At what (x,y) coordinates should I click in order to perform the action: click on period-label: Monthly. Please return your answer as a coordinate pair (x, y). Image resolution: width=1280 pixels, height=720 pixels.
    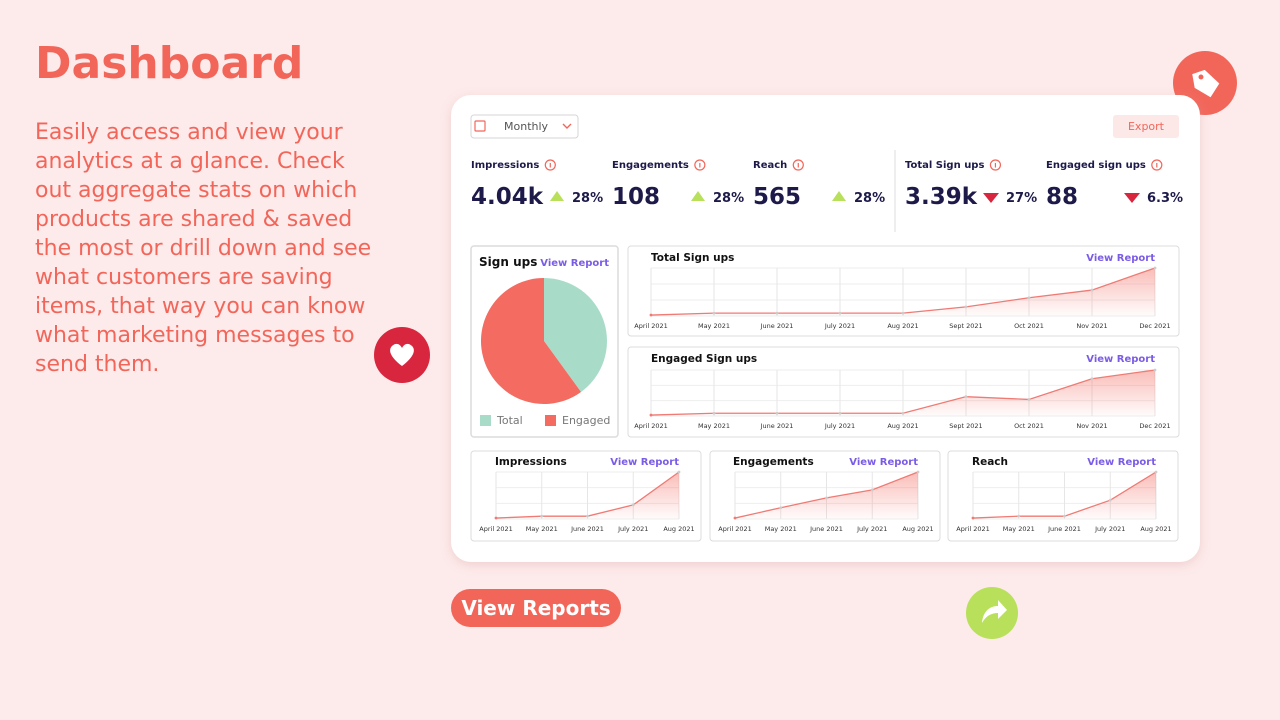
    Looking at the image, I should click on (526, 126).